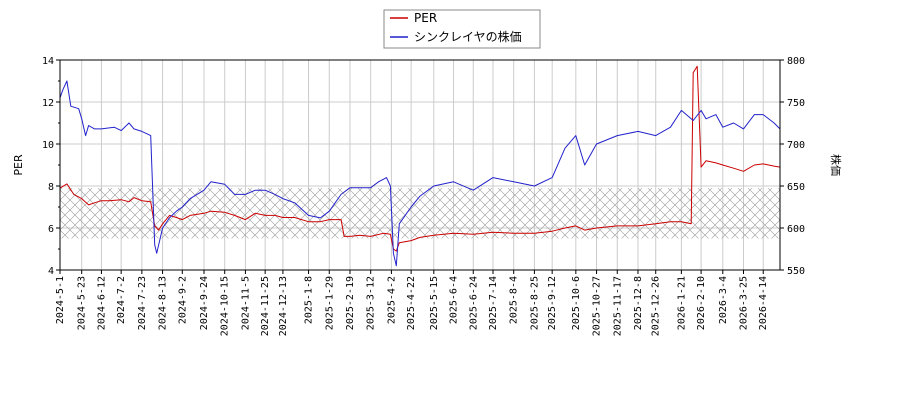  I want to click on y-right-tick-label: 550, so click(796, 271).